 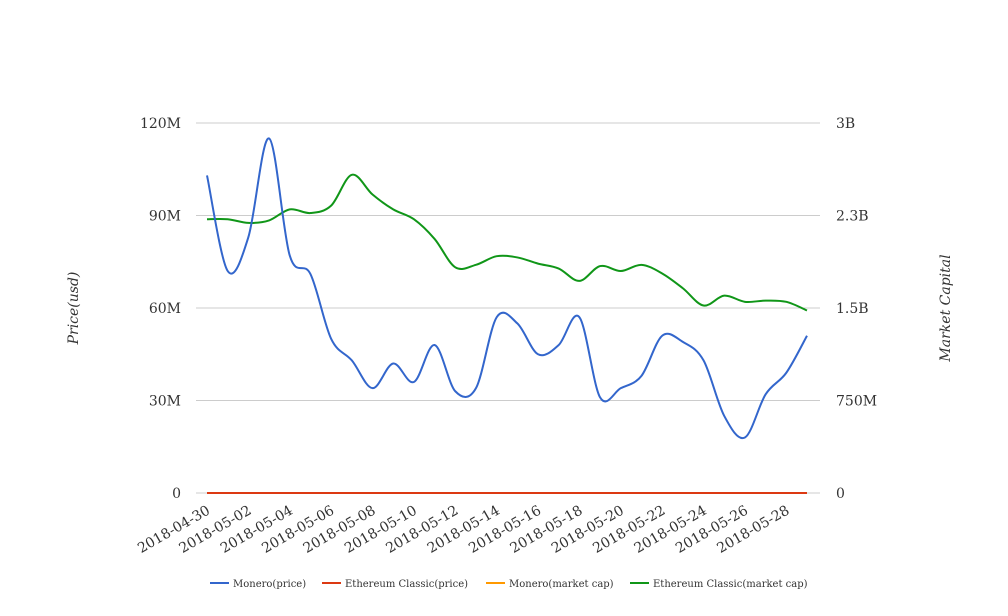 I want to click on y2-tick-label: 750M, so click(x=856, y=402).